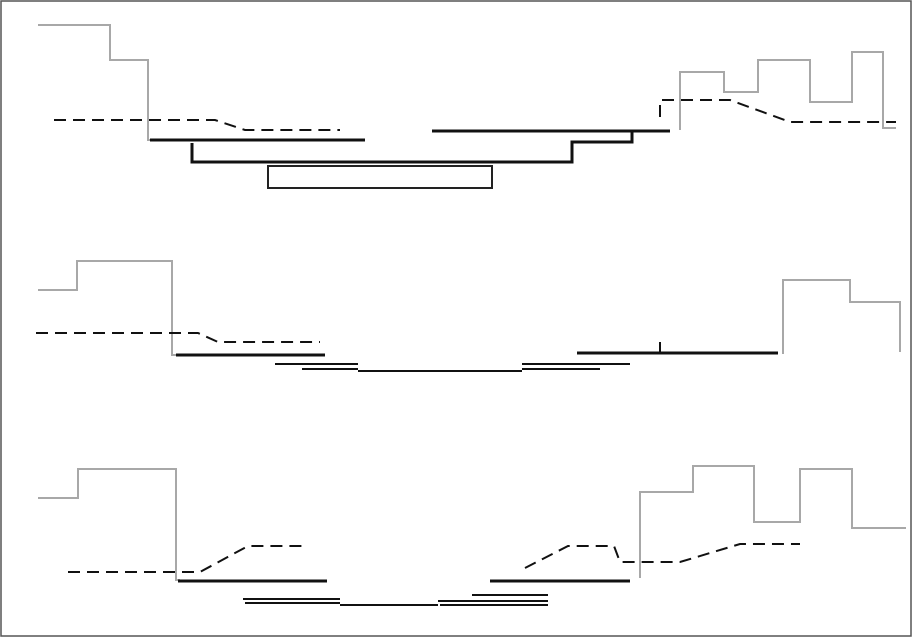 The width and height of the screenshot is (912, 637). Describe the element at coordinates (291, 601) in the screenshot. I see `bottom-solid-step-left` at that location.